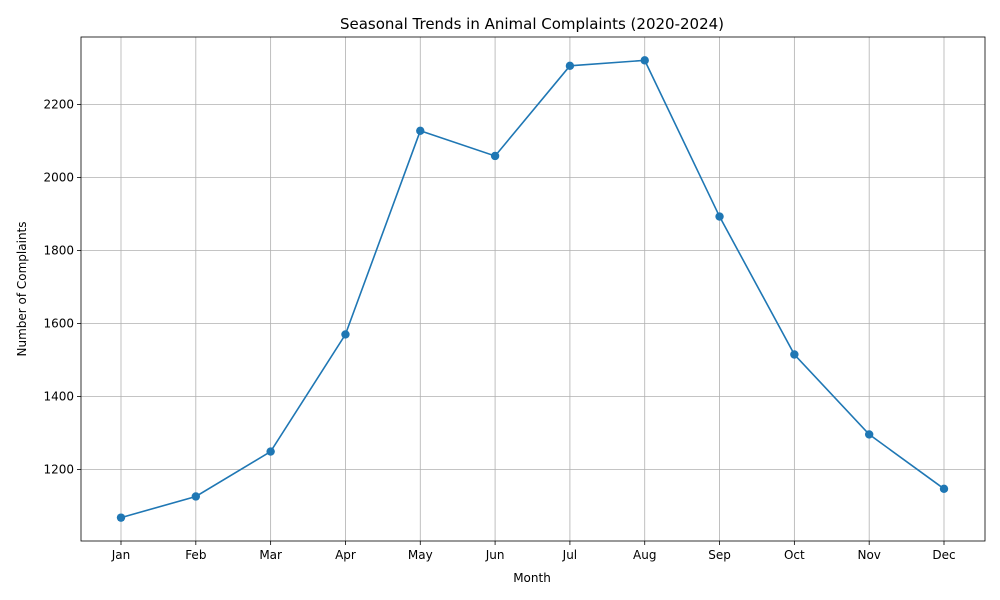 The height and width of the screenshot is (600, 1000). What do you see at coordinates (195, 555) in the screenshot?
I see `x-tick-label: Feb` at bounding box center [195, 555].